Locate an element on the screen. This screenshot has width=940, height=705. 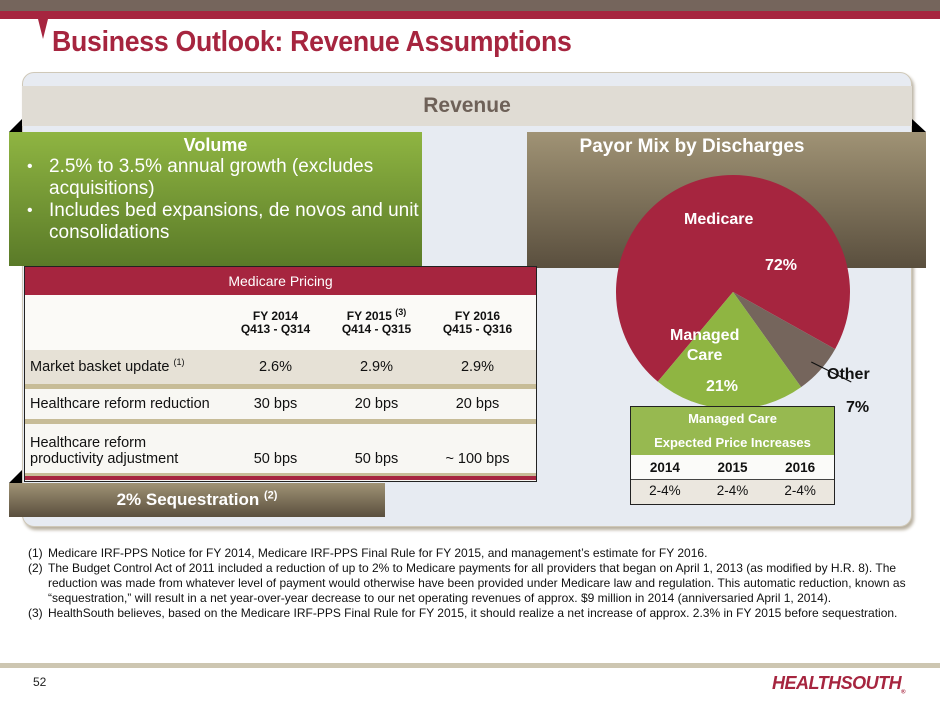
pie-label-other-pct: 7% is located at coordinates (858, 407).